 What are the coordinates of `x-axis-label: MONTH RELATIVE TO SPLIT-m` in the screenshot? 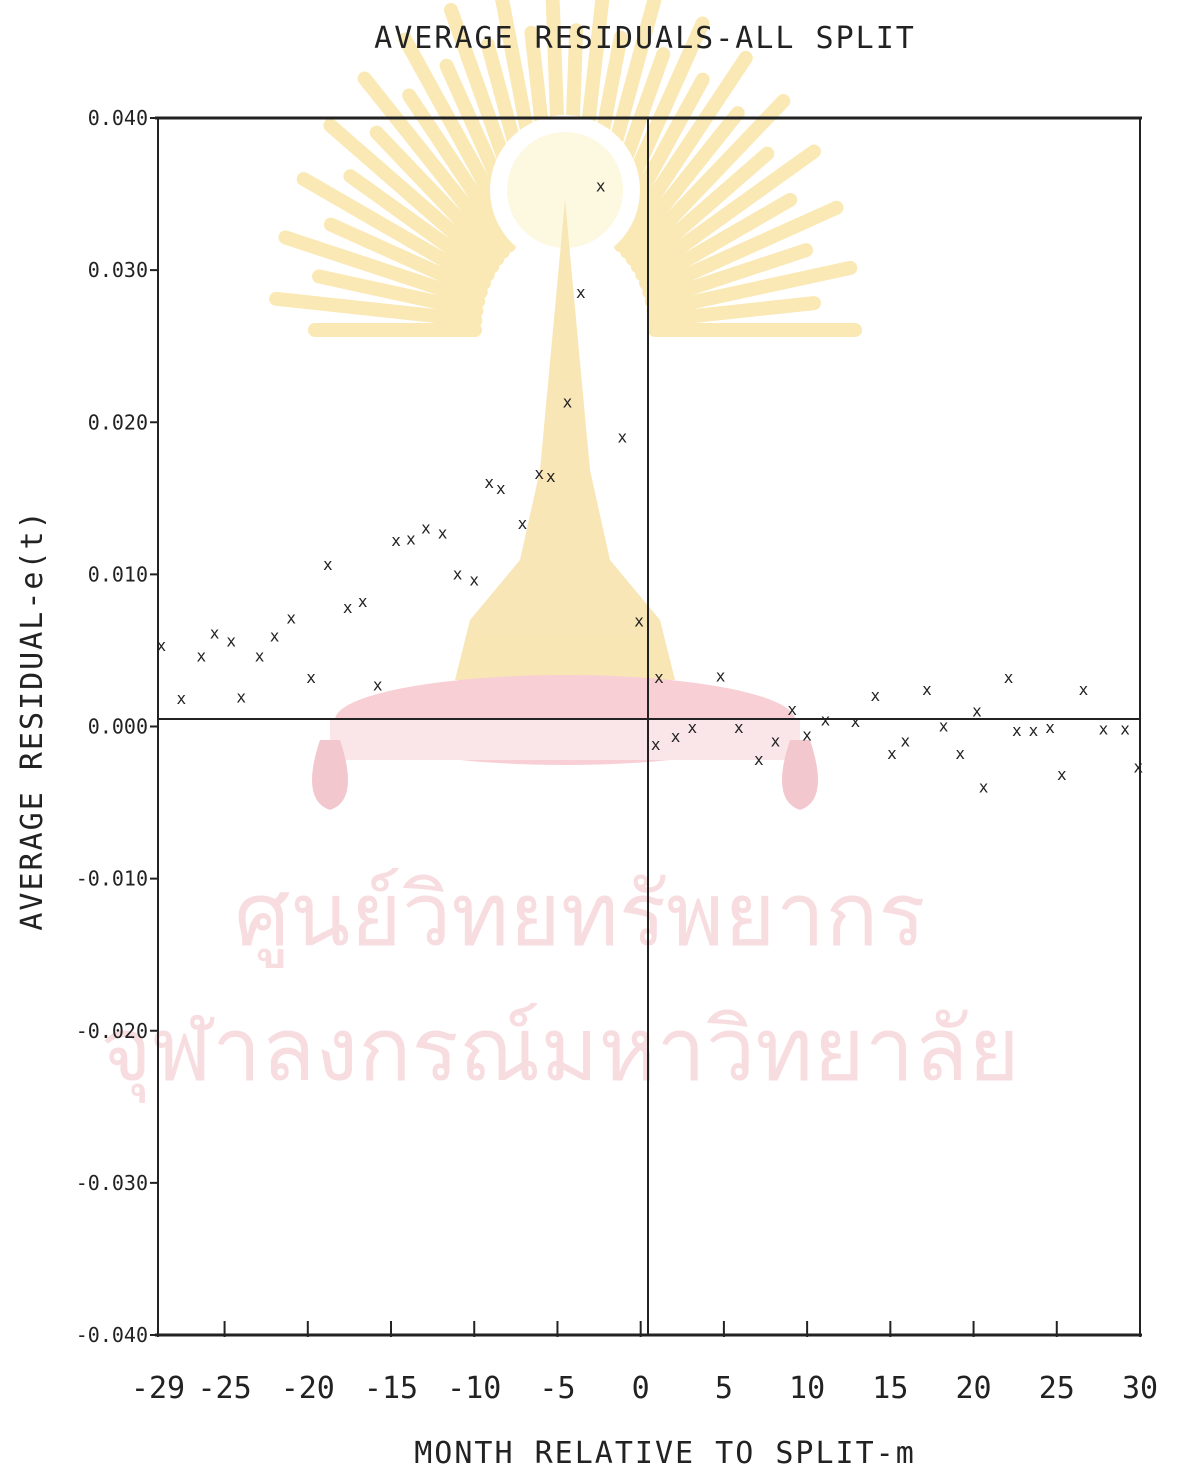 It's located at (665, 1453).